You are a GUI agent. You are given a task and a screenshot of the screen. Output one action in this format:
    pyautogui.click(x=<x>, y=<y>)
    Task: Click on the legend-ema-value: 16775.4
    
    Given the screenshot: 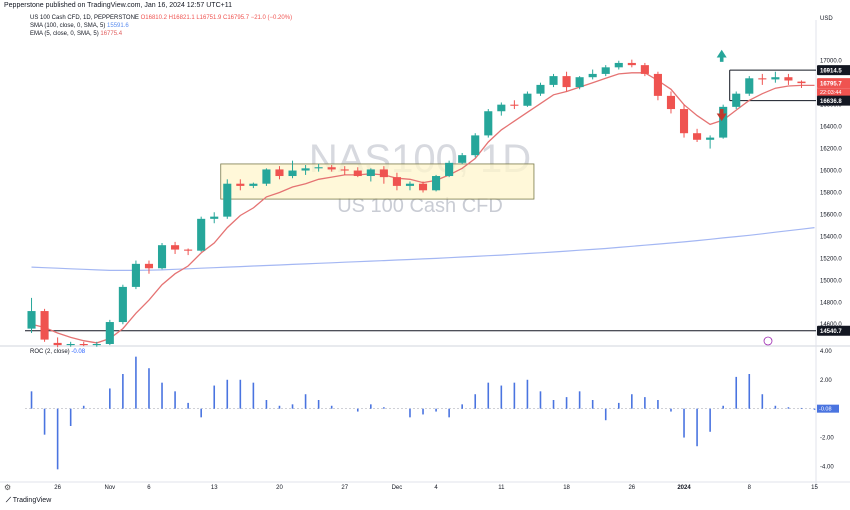 What is the action you would take?
    pyautogui.click(x=111, y=34)
    